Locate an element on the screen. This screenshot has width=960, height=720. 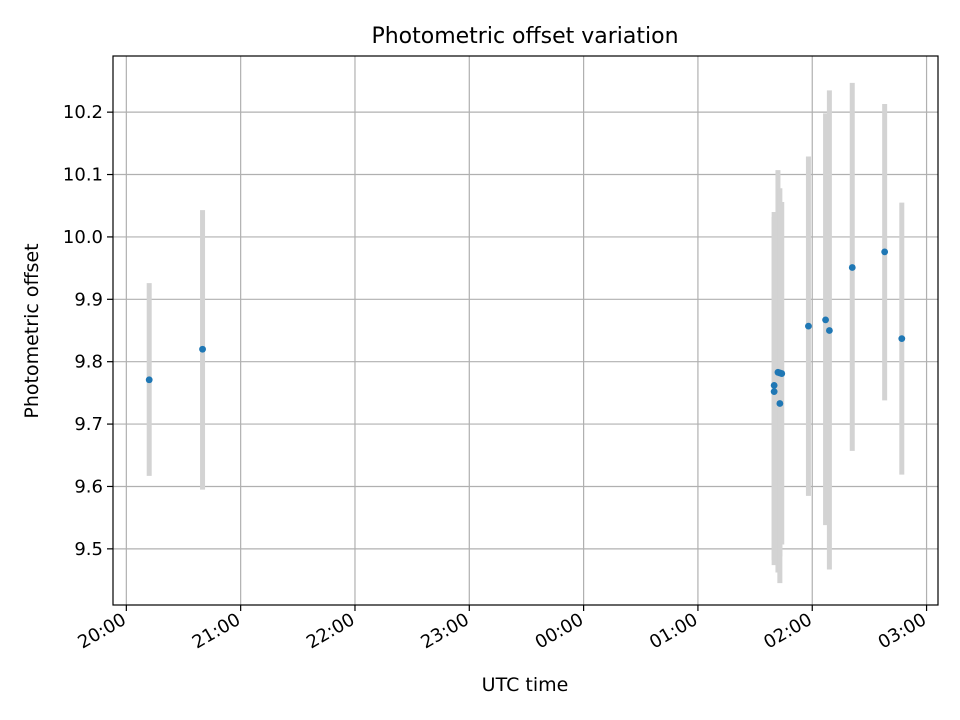
y-tick-label: 9.9 is located at coordinates (88, 299).